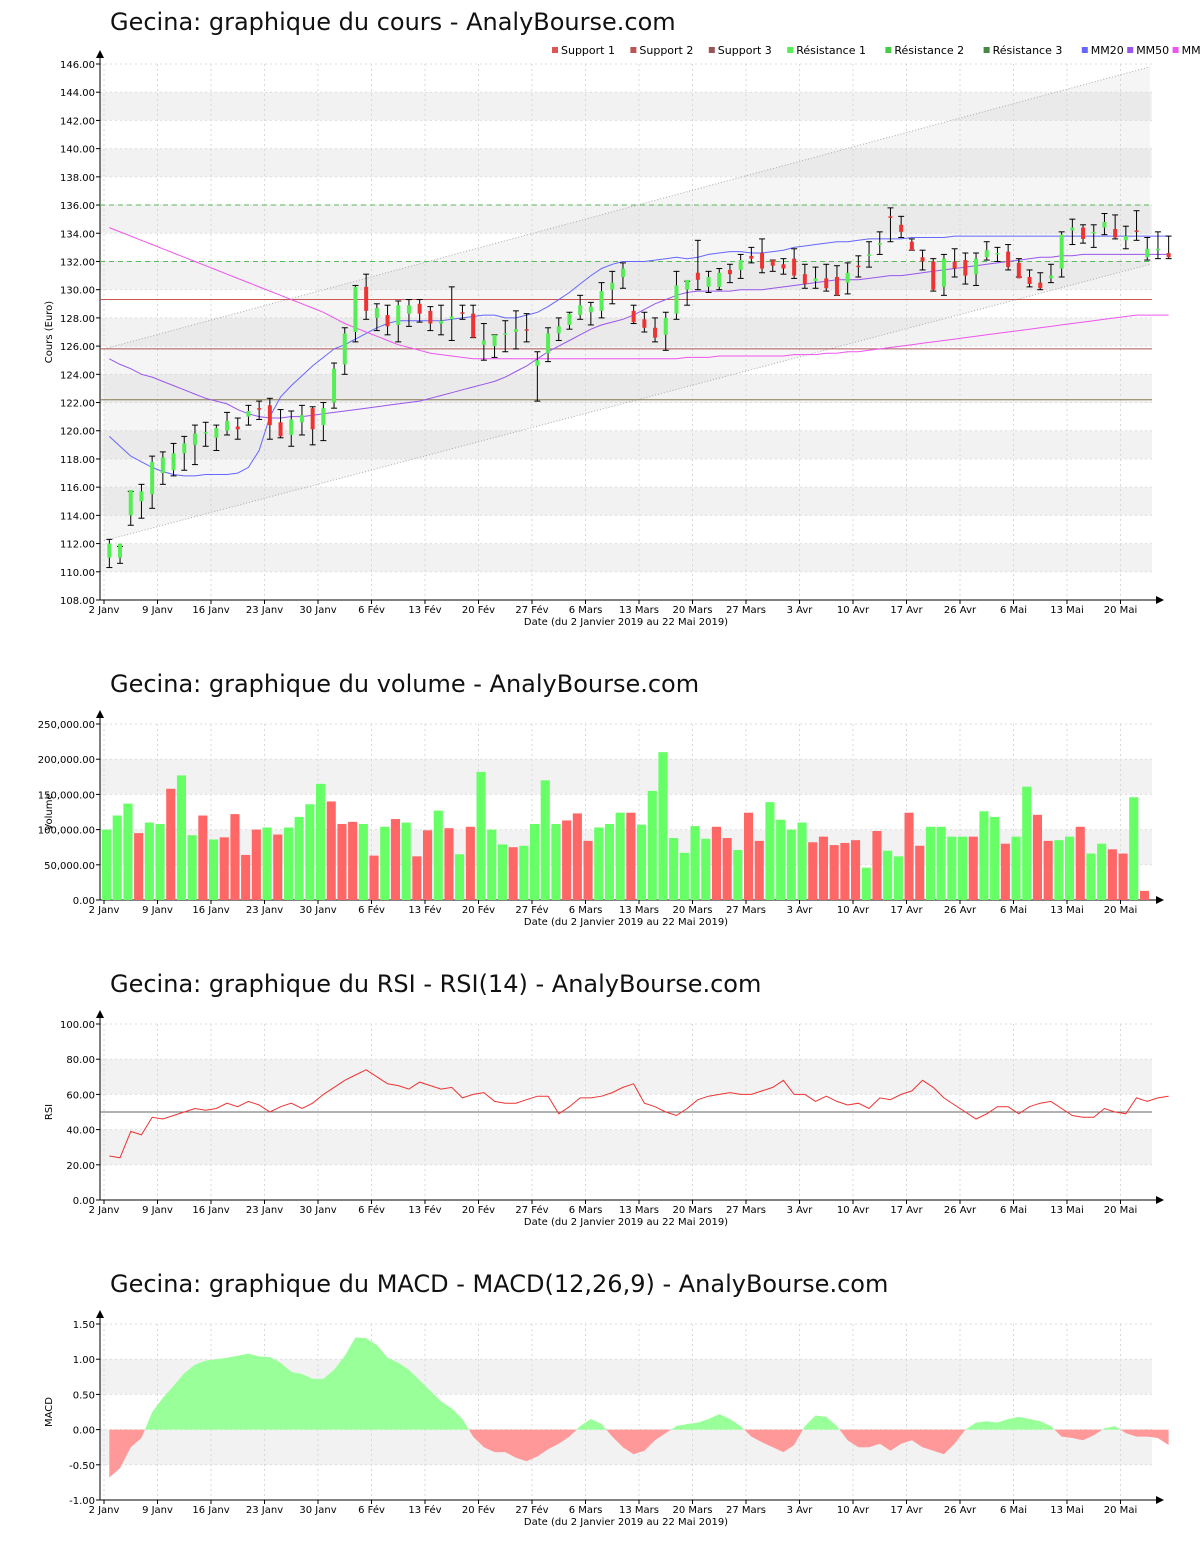  I want to click on x-tick-label: 20 Mars, so click(693, 1510).